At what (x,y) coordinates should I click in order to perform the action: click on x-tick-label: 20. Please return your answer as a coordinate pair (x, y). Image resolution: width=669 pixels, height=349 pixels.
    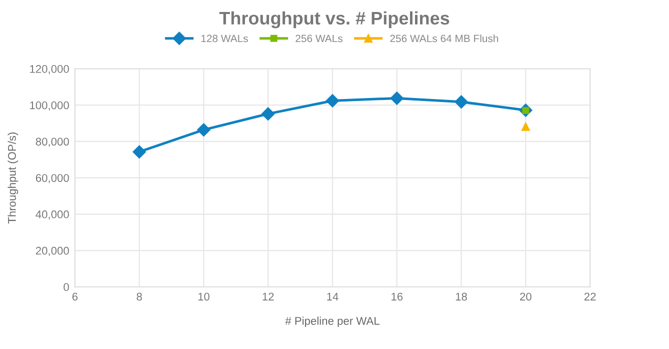
    Looking at the image, I should click on (526, 296).